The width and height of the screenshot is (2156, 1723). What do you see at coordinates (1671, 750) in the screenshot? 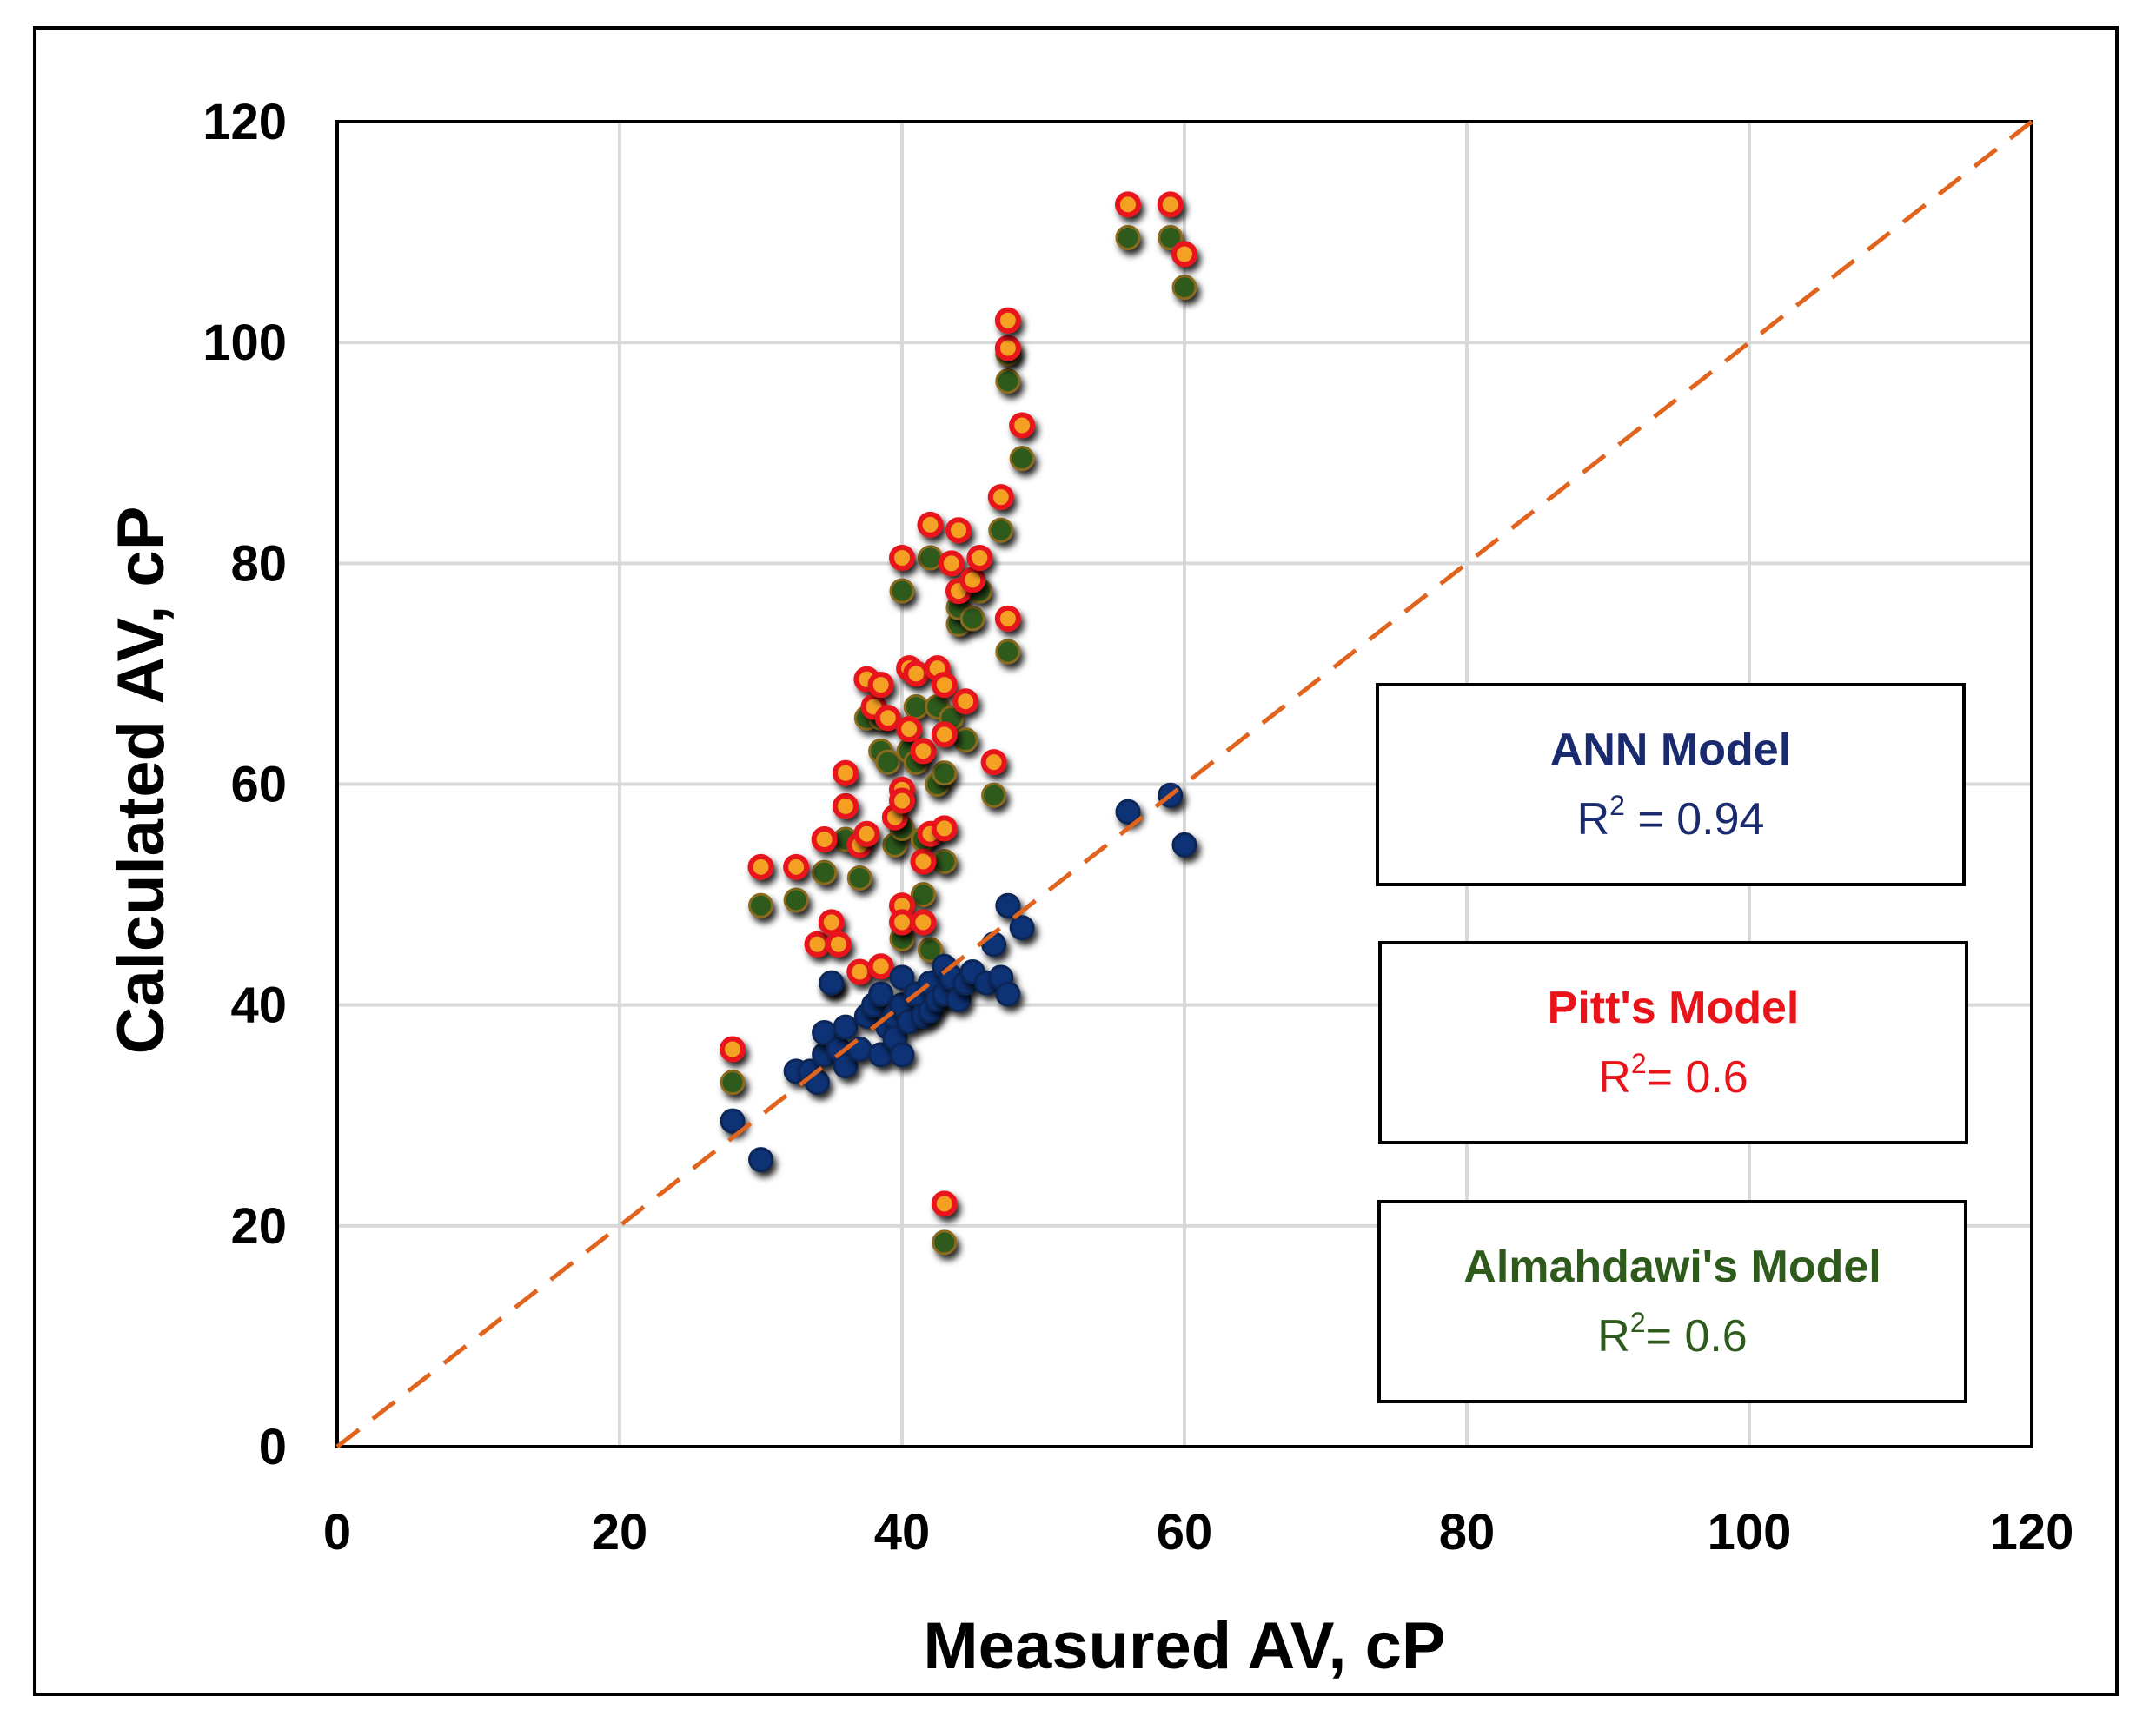
I see `legend-box-title: ANN Model` at bounding box center [1671, 750].